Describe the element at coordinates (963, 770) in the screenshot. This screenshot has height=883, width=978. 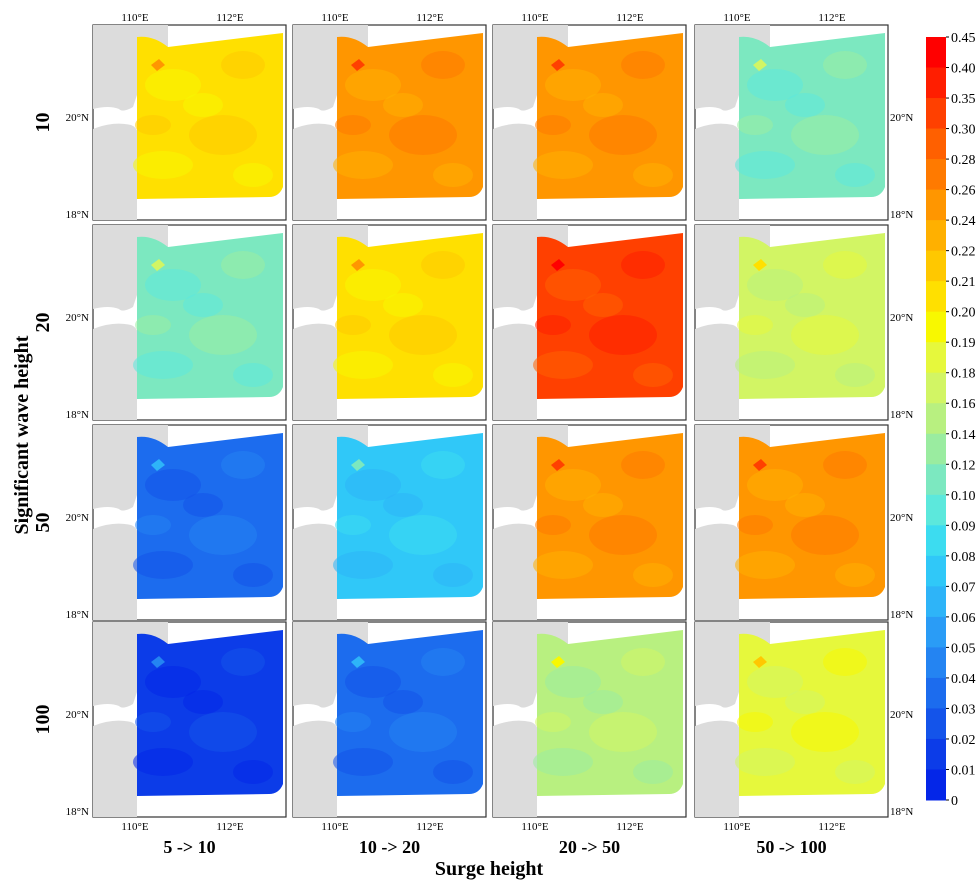
I see `colorbar-tick-label: 0.01` at that location.